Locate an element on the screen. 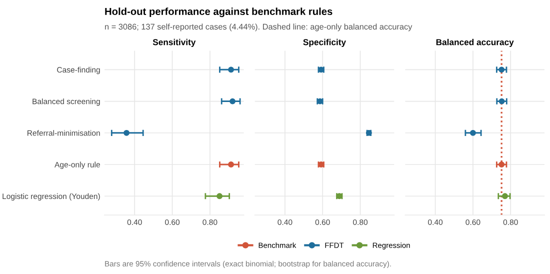  chart-title: Balanced accuracy is located at coordinates (475, 42).